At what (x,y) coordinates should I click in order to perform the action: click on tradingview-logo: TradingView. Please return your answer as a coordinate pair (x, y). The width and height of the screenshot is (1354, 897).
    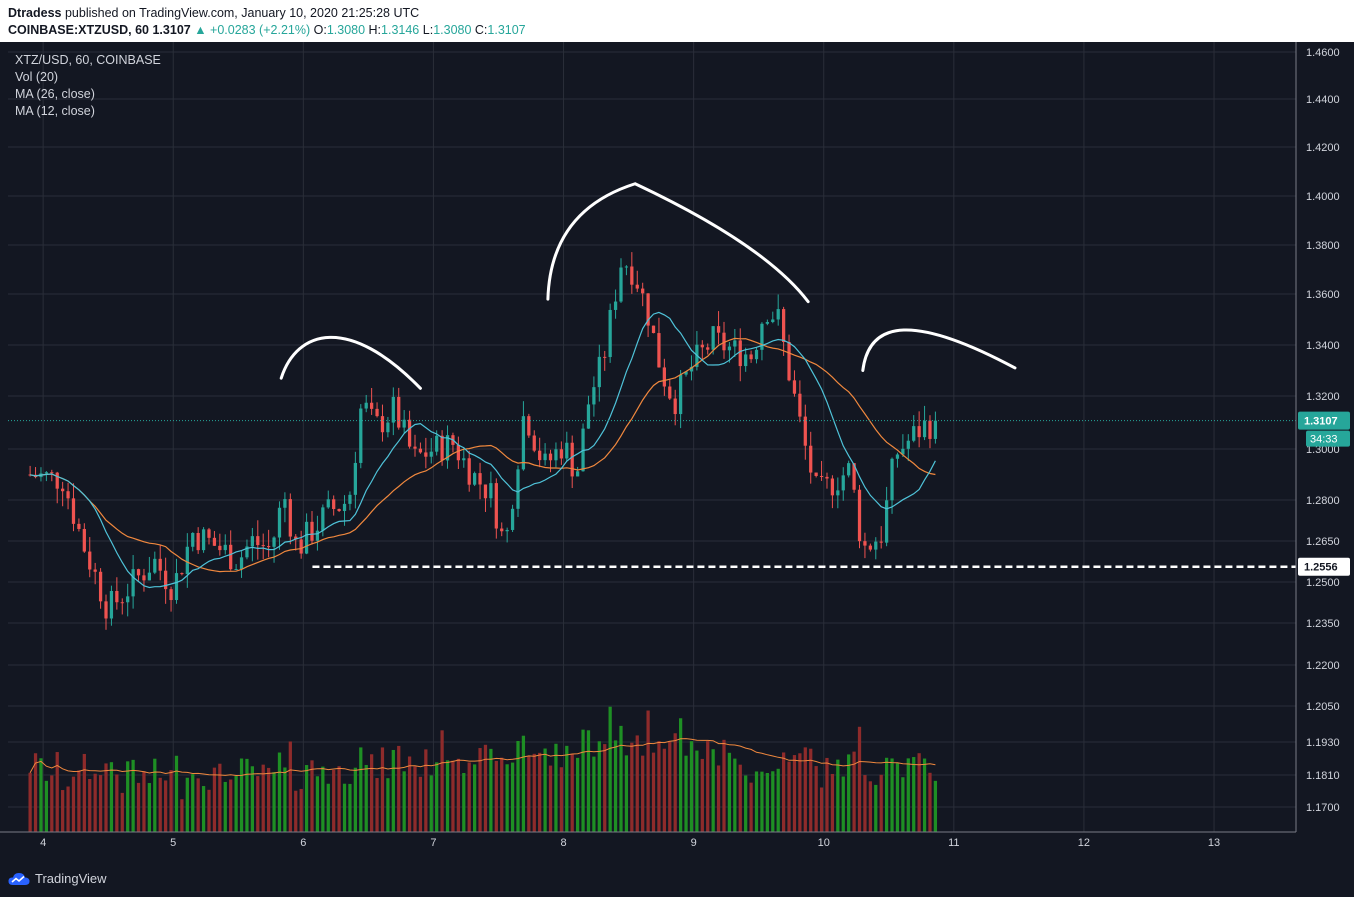
    Looking at the image, I should click on (57, 878).